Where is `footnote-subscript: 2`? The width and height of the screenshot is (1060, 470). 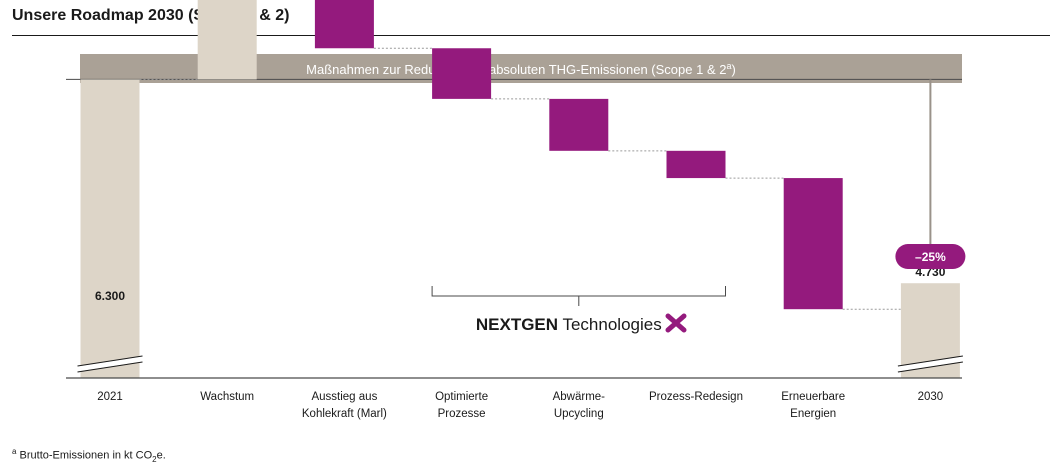 footnote-subscript: 2 is located at coordinates (154, 459).